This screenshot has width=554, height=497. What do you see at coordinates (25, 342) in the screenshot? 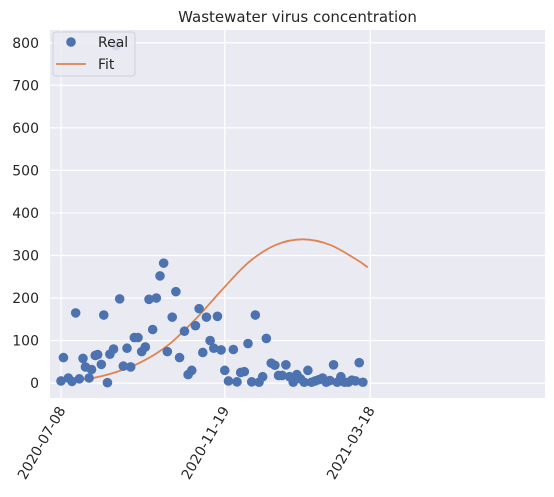
I see `y-tick-label: 100` at bounding box center [25, 342].